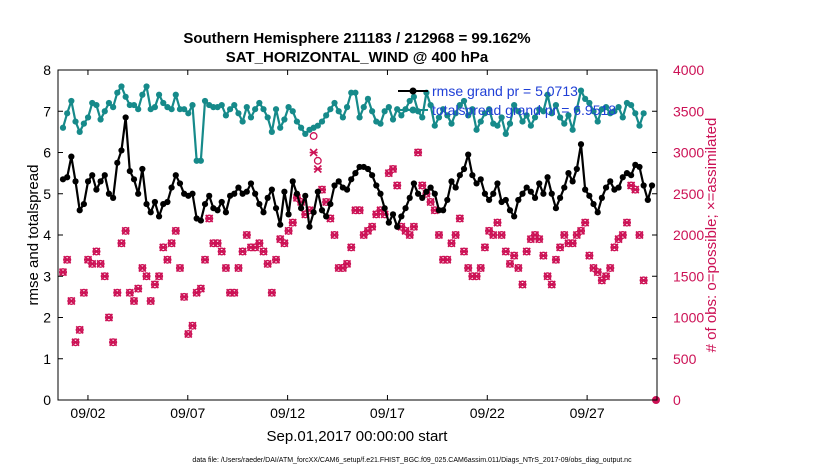 This screenshot has height=470, width=830. What do you see at coordinates (47, 400) in the screenshot?
I see `left-tick-label: 0` at bounding box center [47, 400].